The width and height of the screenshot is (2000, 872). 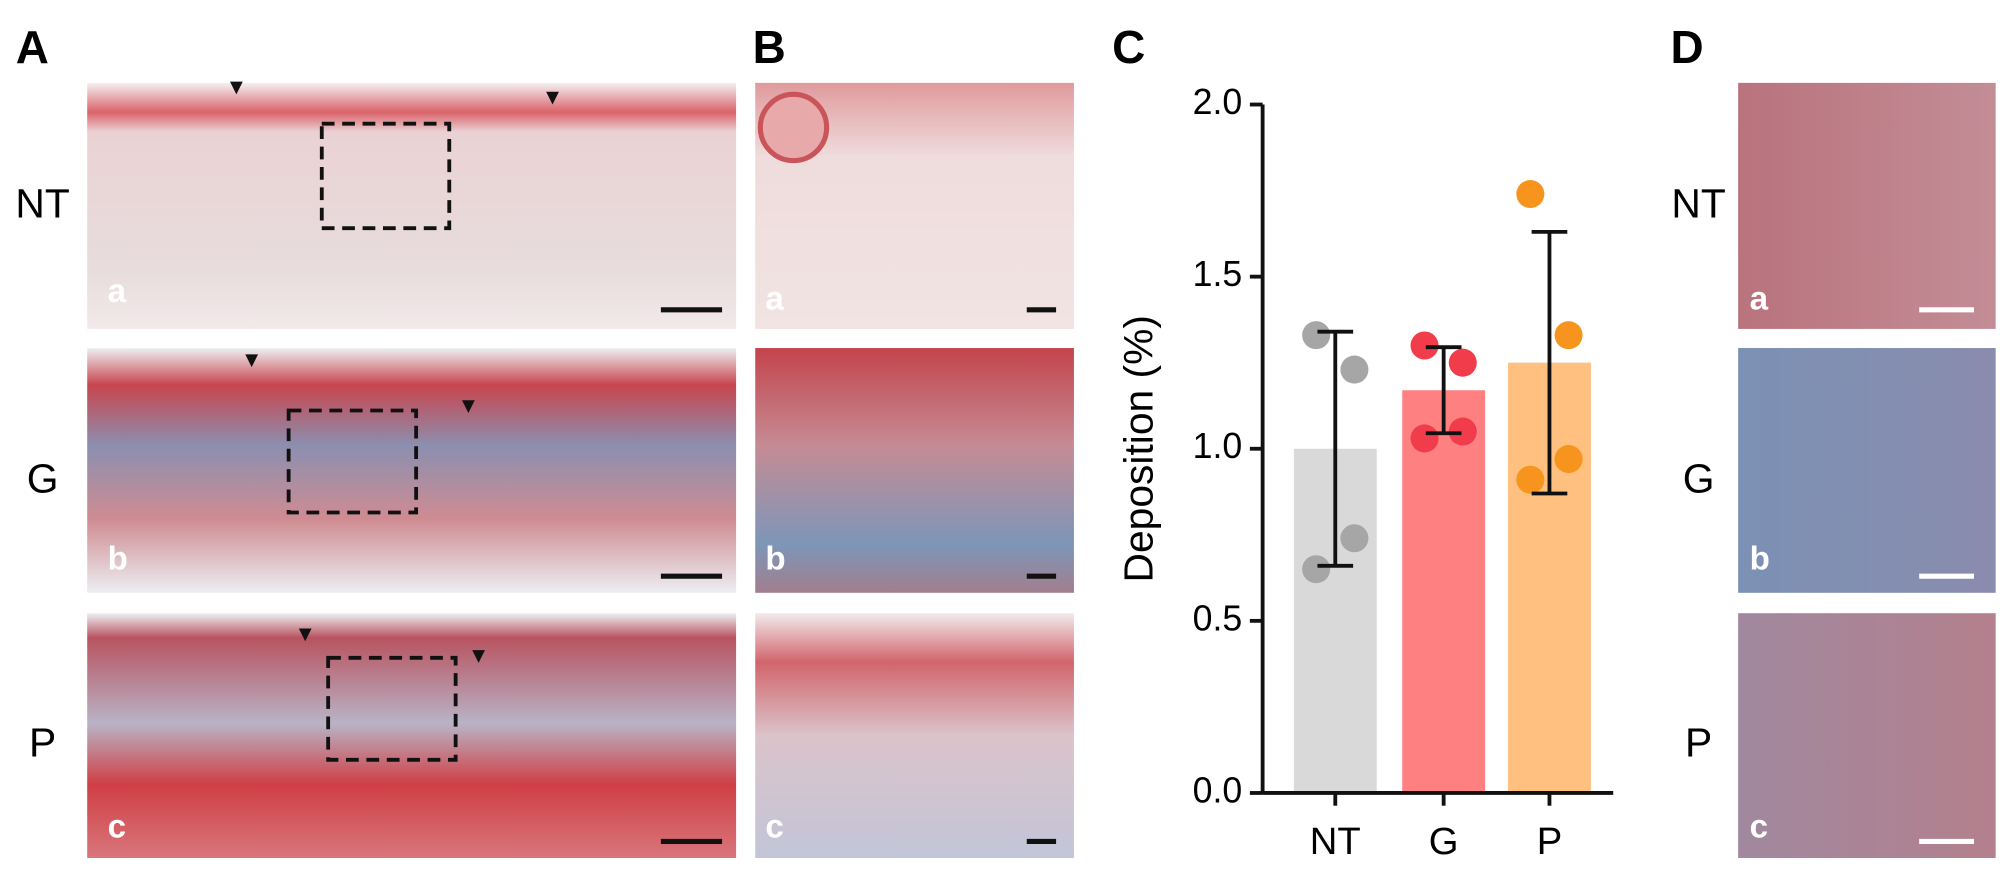 What do you see at coordinates (1138, 448) in the screenshot?
I see `y-axis-label: Deposition (%)` at bounding box center [1138, 448].